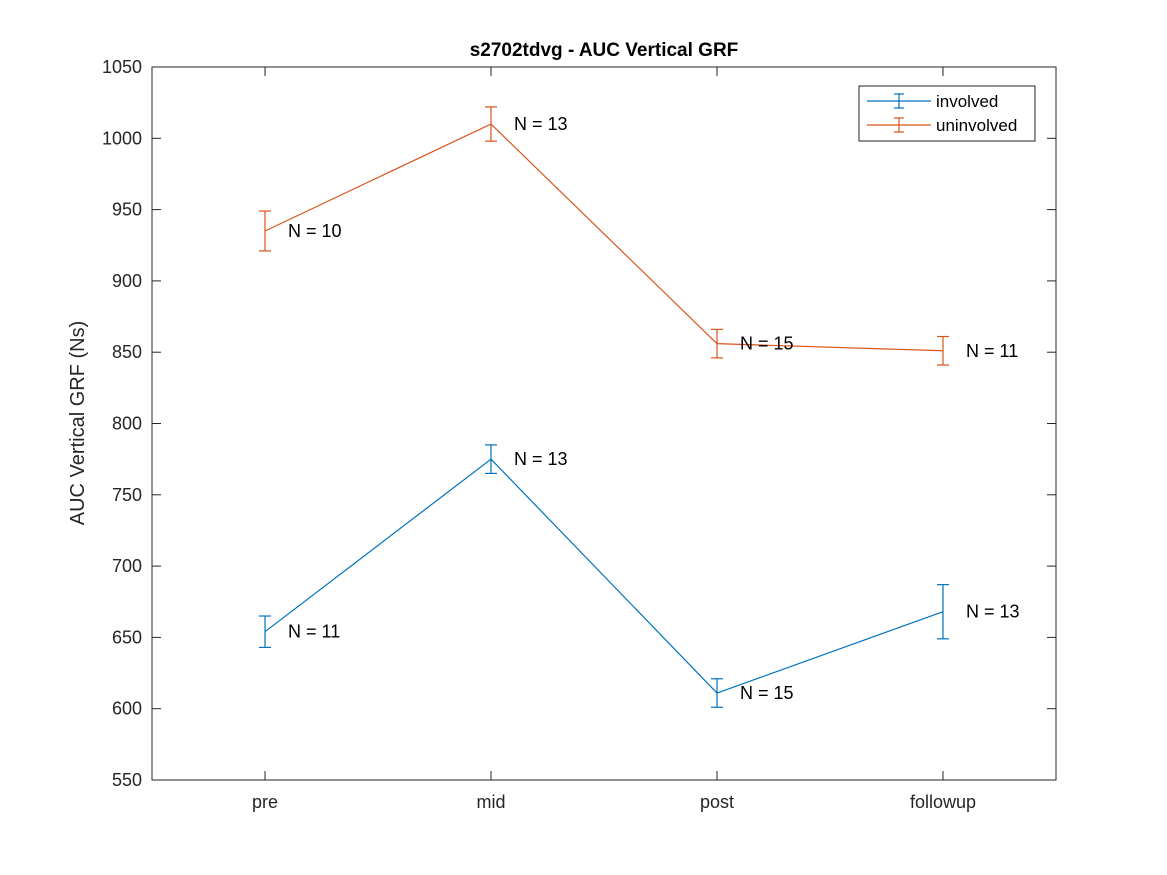 The width and height of the screenshot is (1167, 875). I want to click on y-tick-label: 1050, so click(122, 67).